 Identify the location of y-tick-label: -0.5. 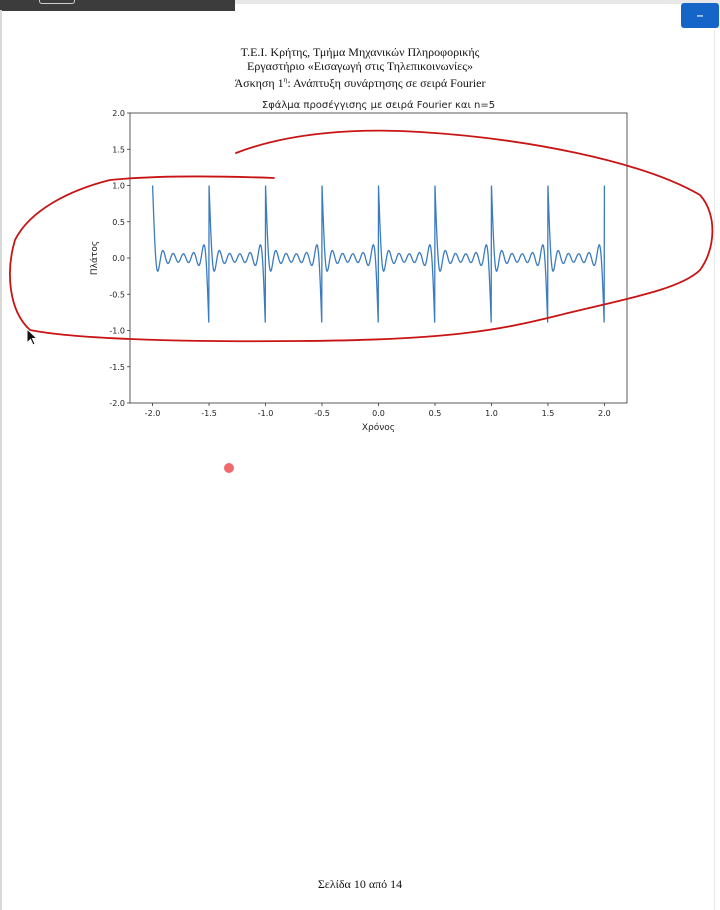
(117, 294).